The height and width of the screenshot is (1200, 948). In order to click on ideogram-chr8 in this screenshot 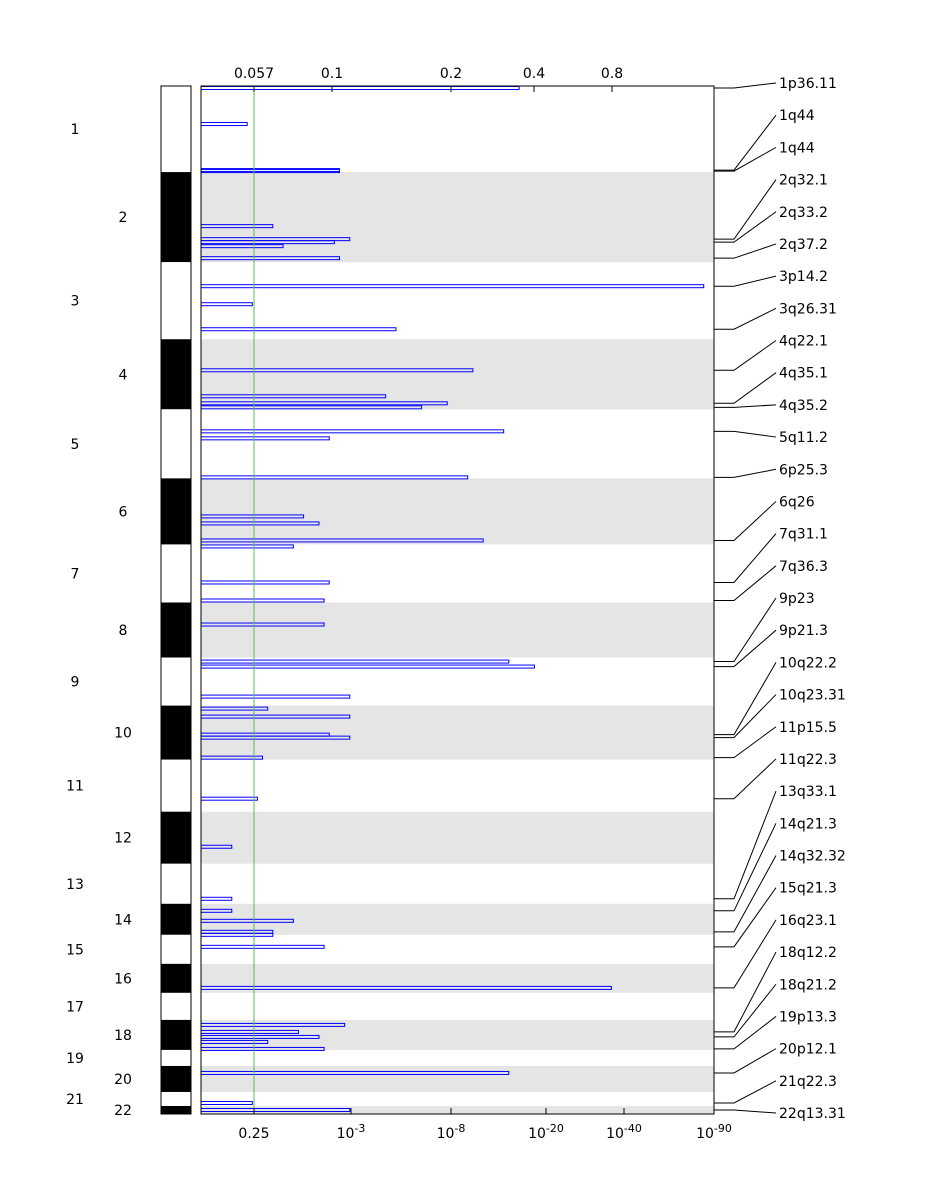, I will do `click(176, 630)`.